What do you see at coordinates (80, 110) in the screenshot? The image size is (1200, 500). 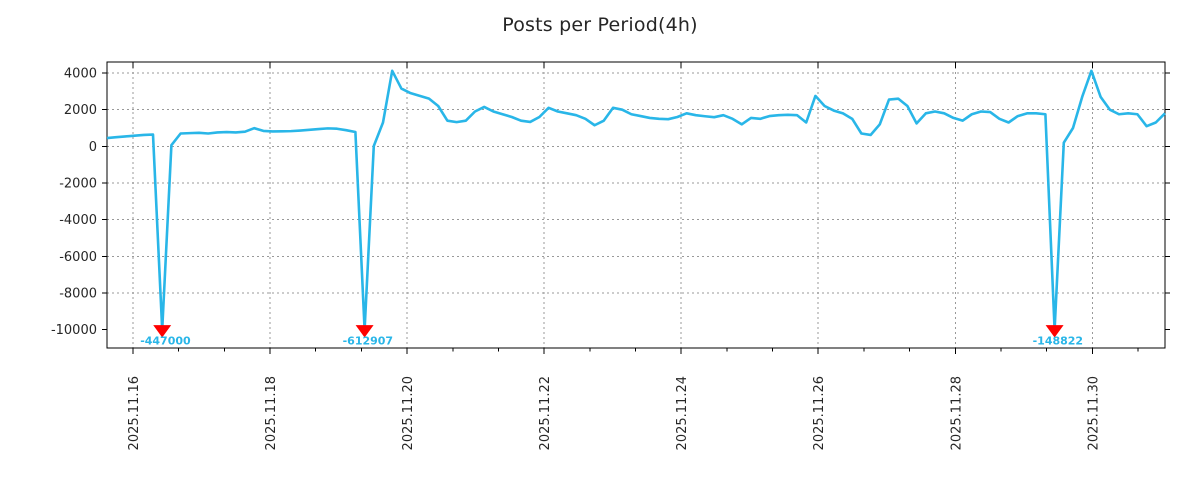 I see `y-axis-tick-label: 2000` at bounding box center [80, 110].